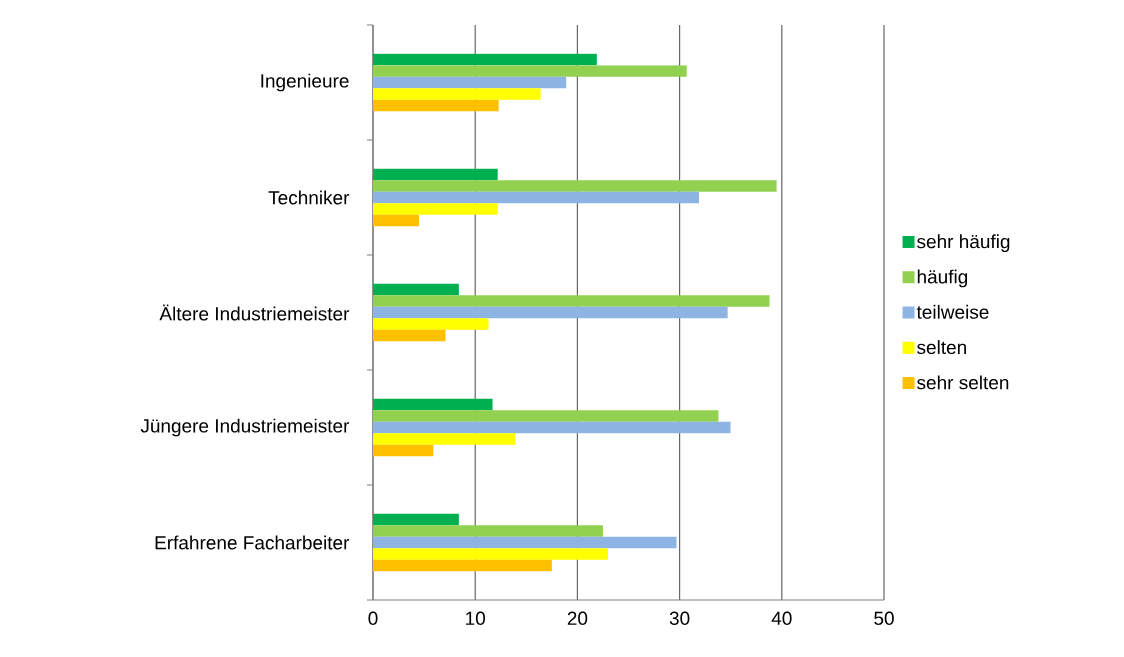 This screenshot has height=657, width=1124. I want to click on x-tick-label: 20, so click(577, 618).